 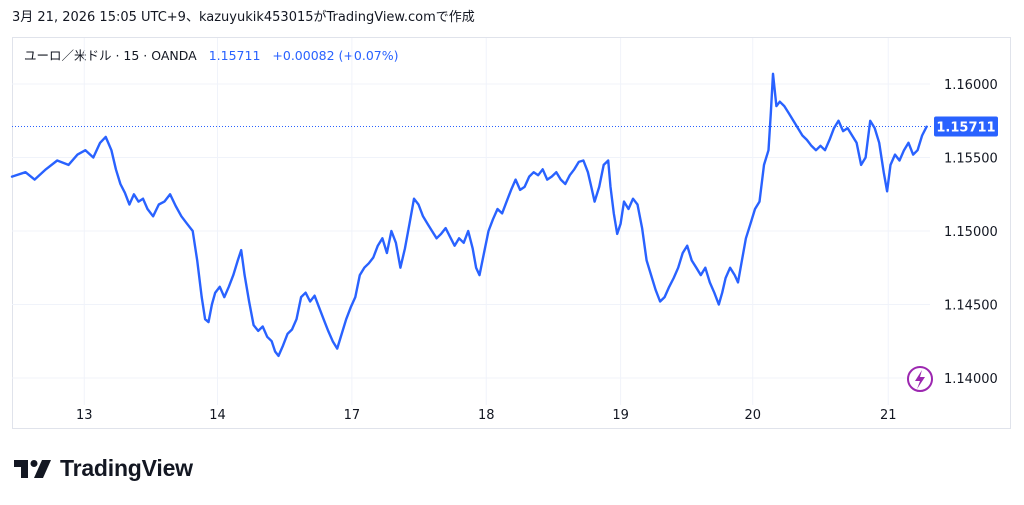 What do you see at coordinates (971, 379) in the screenshot?
I see `y-tick-label: 1.14000` at bounding box center [971, 379].